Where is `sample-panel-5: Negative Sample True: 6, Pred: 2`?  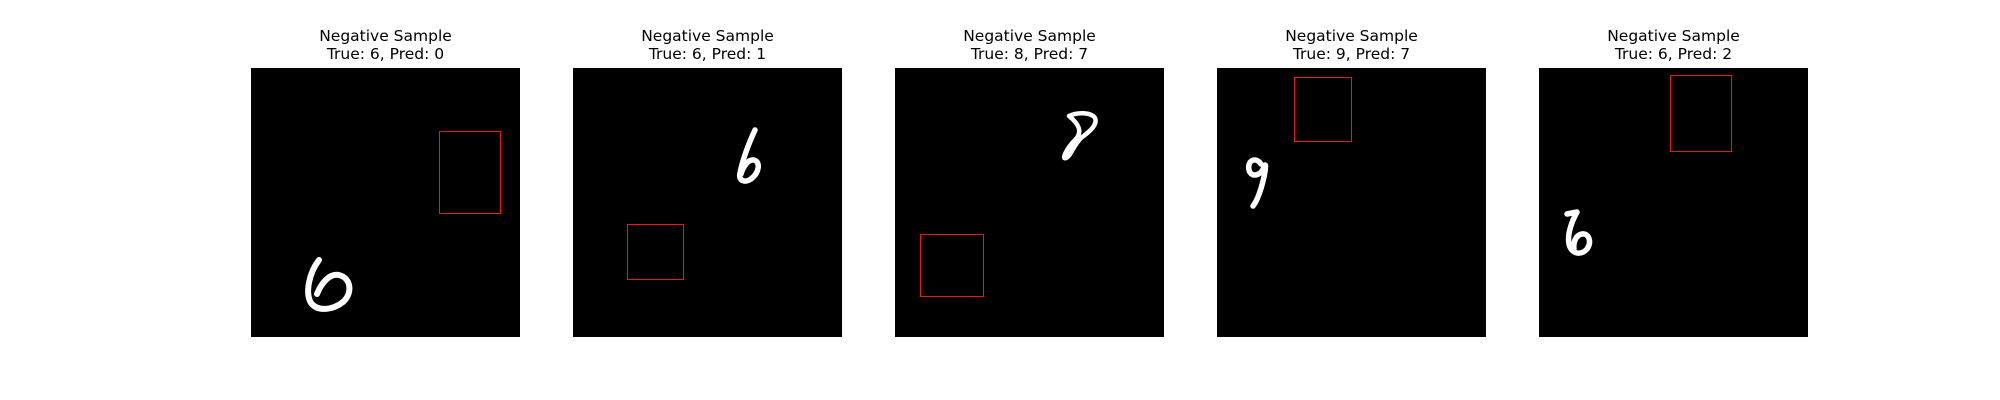
sample-panel-5: Negative Sample True: 6, Pred: 2 is located at coordinates (1673, 200).